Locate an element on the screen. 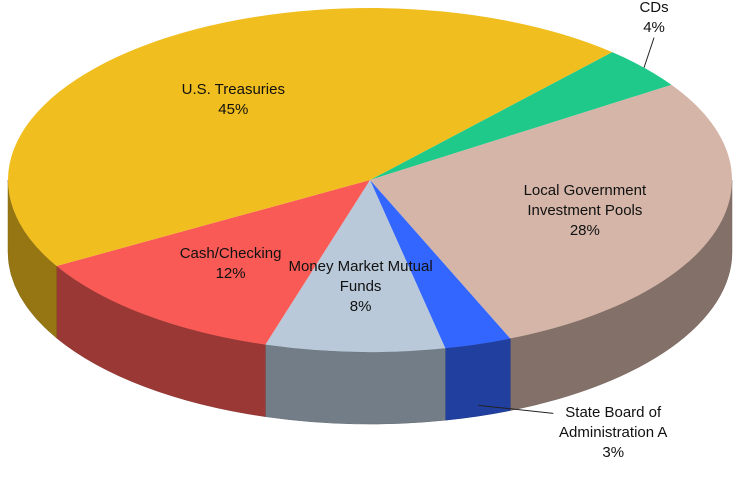  label-box: U.S. Treasuries 45% is located at coordinates (233, 100).